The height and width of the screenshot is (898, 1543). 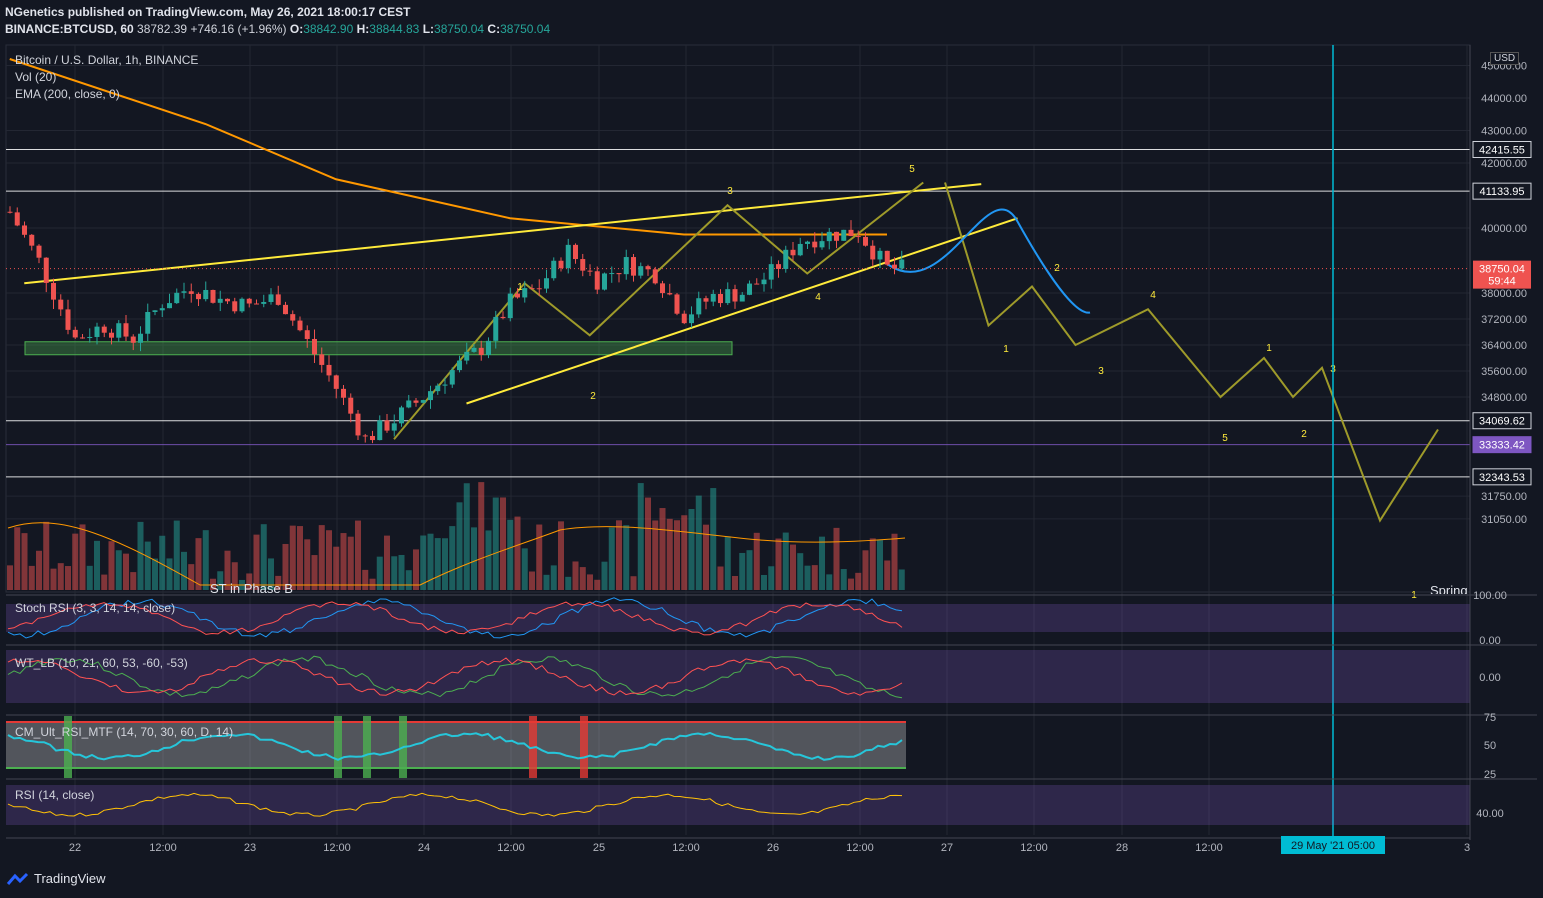 What do you see at coordinates (1504, 398) in the screenshot?
I see `price-tick-label: 34800.00` at bounding box center [1504, 398].